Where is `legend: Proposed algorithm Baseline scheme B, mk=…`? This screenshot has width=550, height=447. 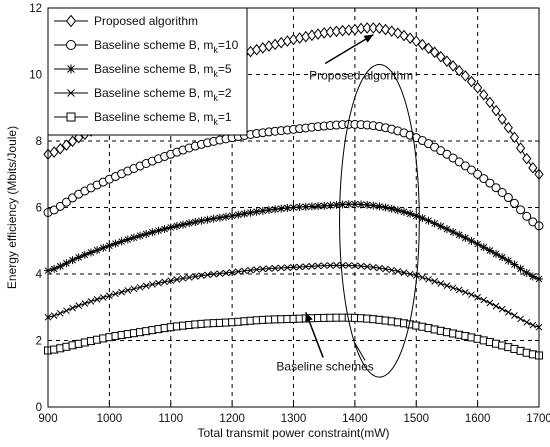
legend: Proposed algorithm Baseline scheme B, mk=… is located at coordinates (147, 71).